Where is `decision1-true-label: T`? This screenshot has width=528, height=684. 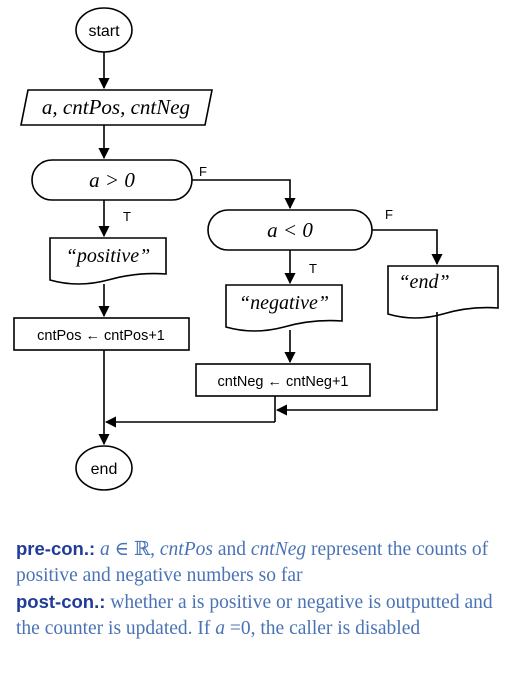 decision1-true-label: T is located at coordinates (127, 216).